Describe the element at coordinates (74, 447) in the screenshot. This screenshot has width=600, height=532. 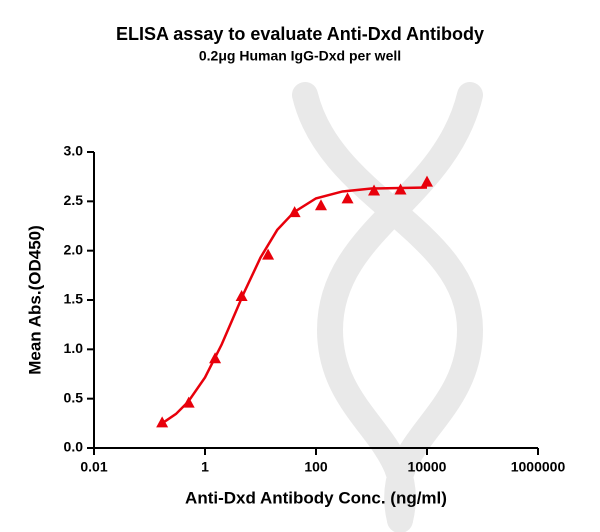
I see `y-tick-label: 0.0` at that location.